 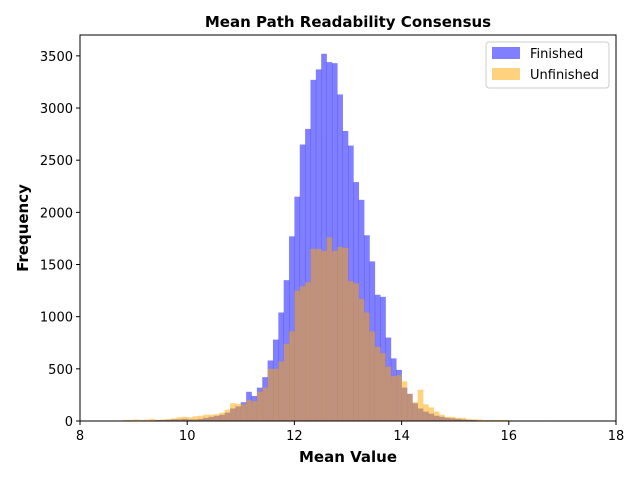 What do you see at coordinates (60, 240) in the screenshot?
I see `y-axis: 0 500 1000 1500 2000 2500 3000 3500` at bounding box center [60, 240].